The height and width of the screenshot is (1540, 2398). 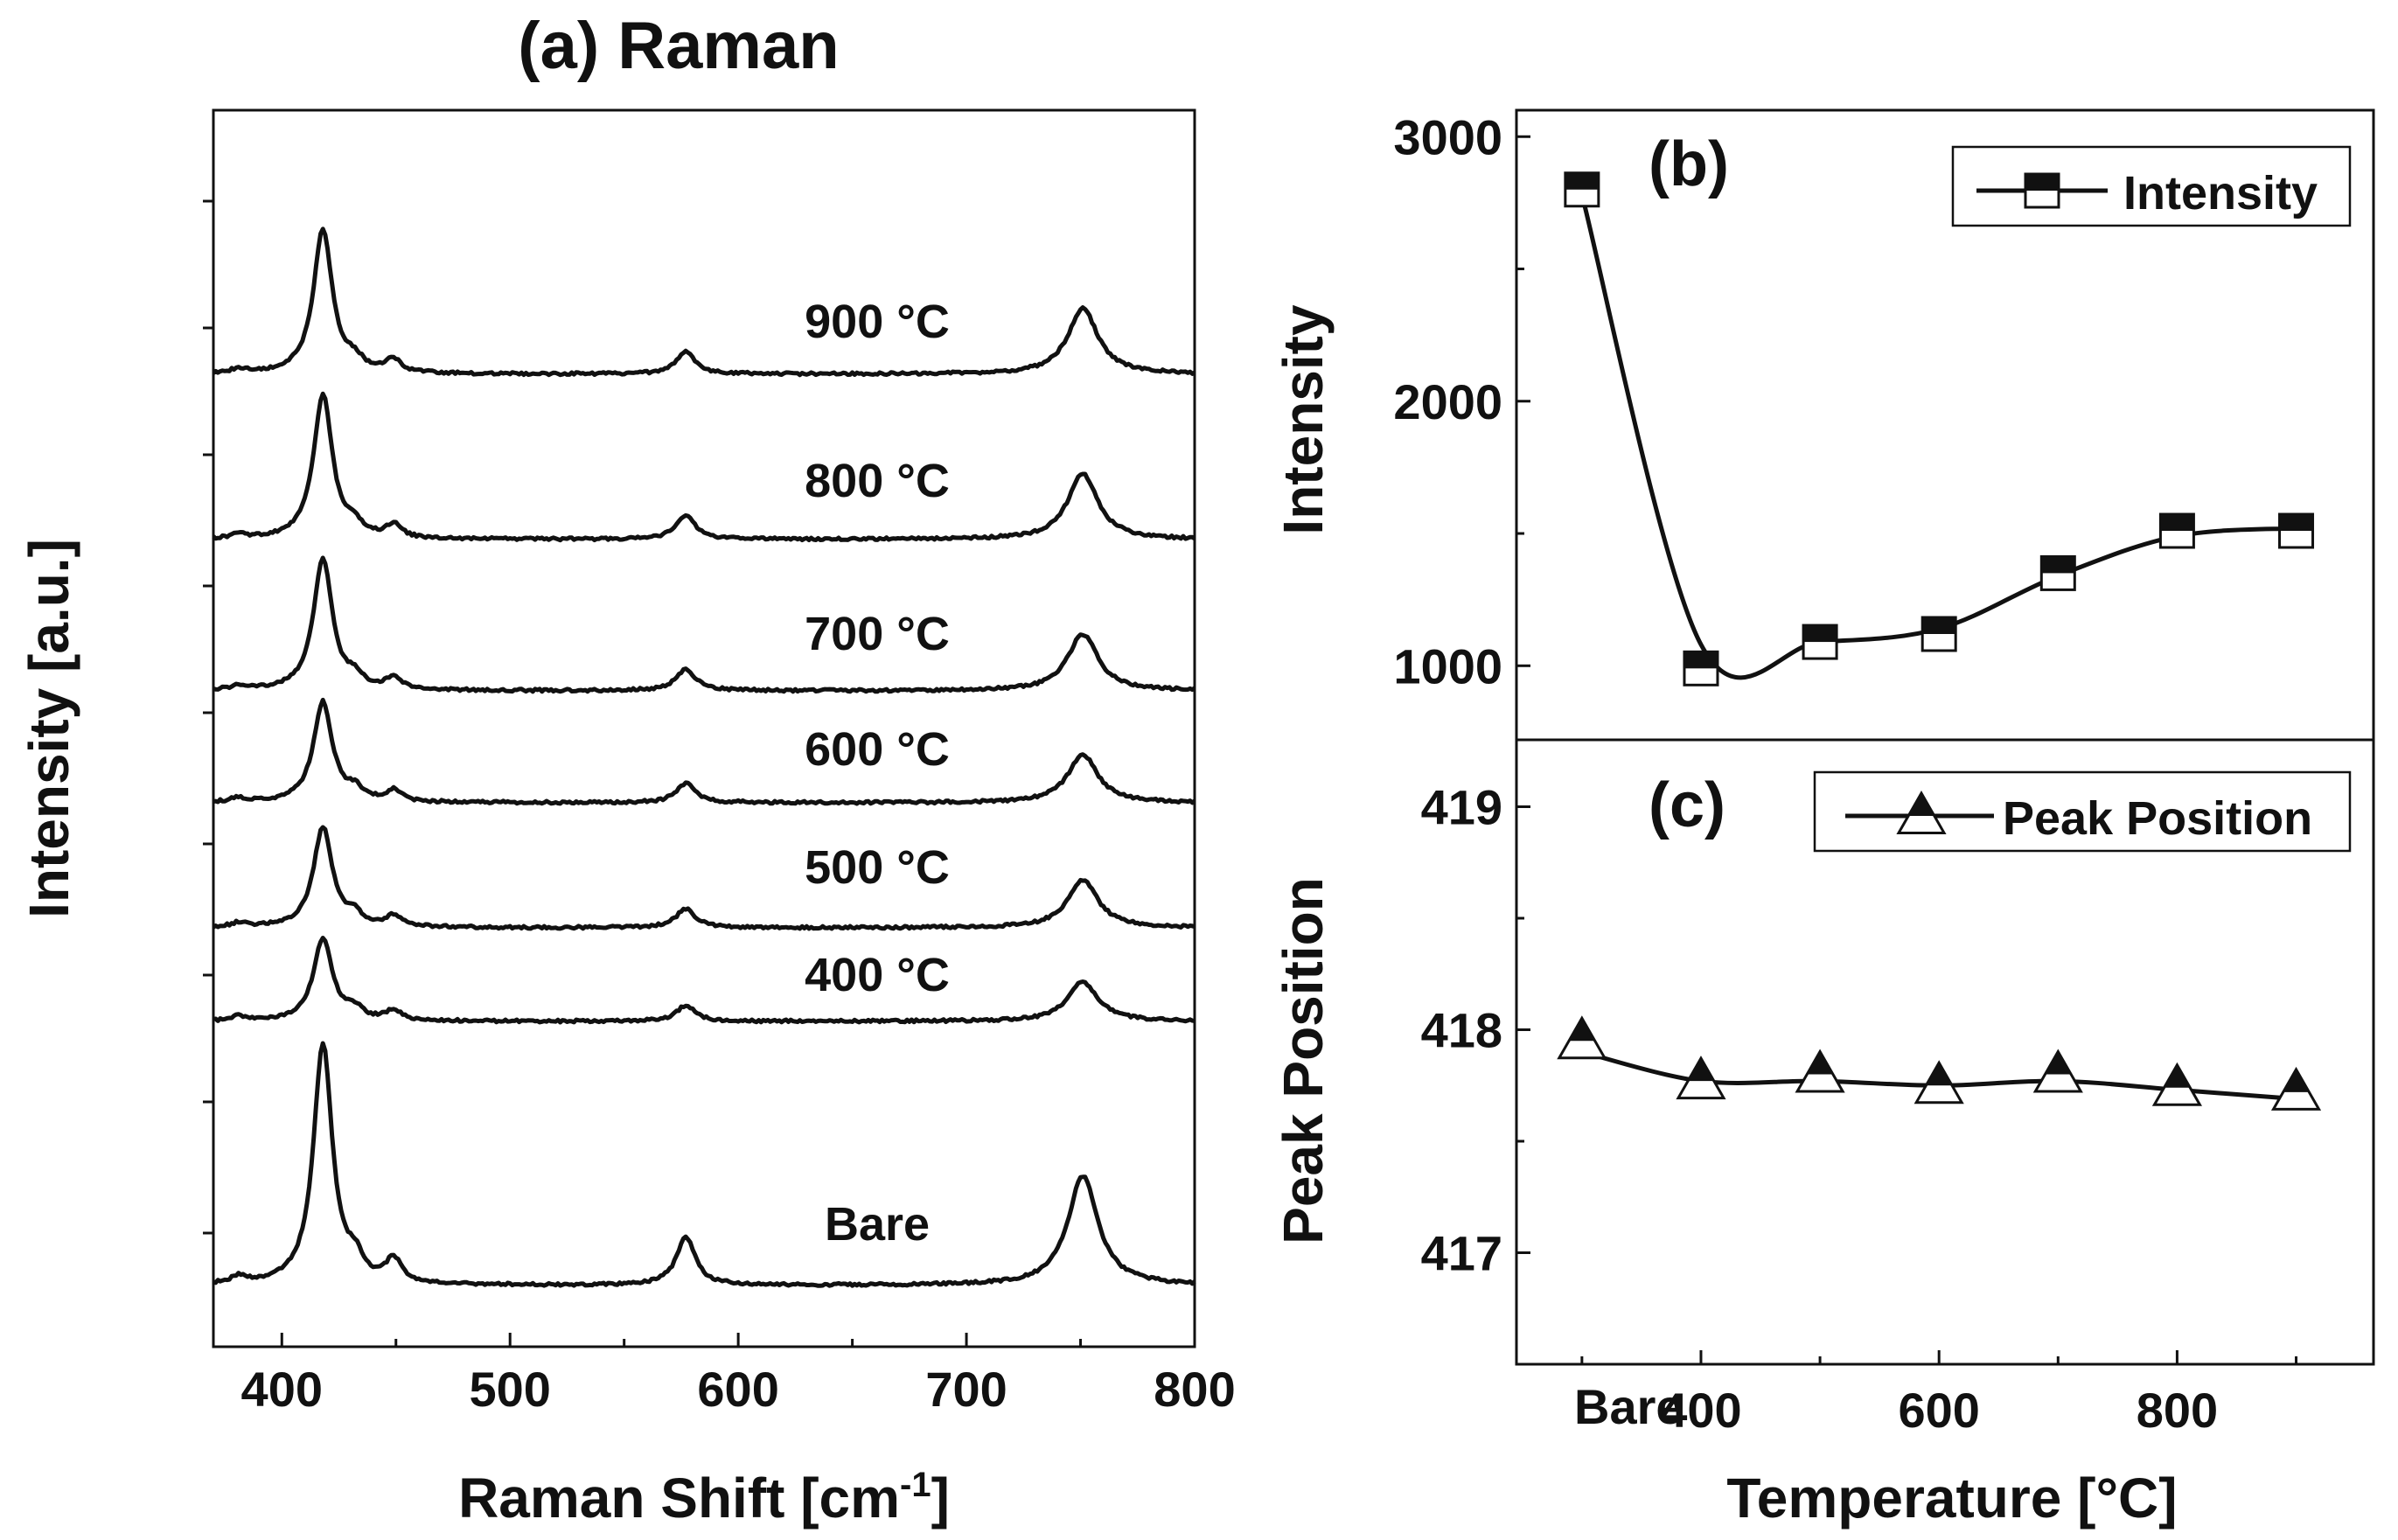 I want to click on panel-c-y-tick-label: 419, so click(x=1462, y=808).